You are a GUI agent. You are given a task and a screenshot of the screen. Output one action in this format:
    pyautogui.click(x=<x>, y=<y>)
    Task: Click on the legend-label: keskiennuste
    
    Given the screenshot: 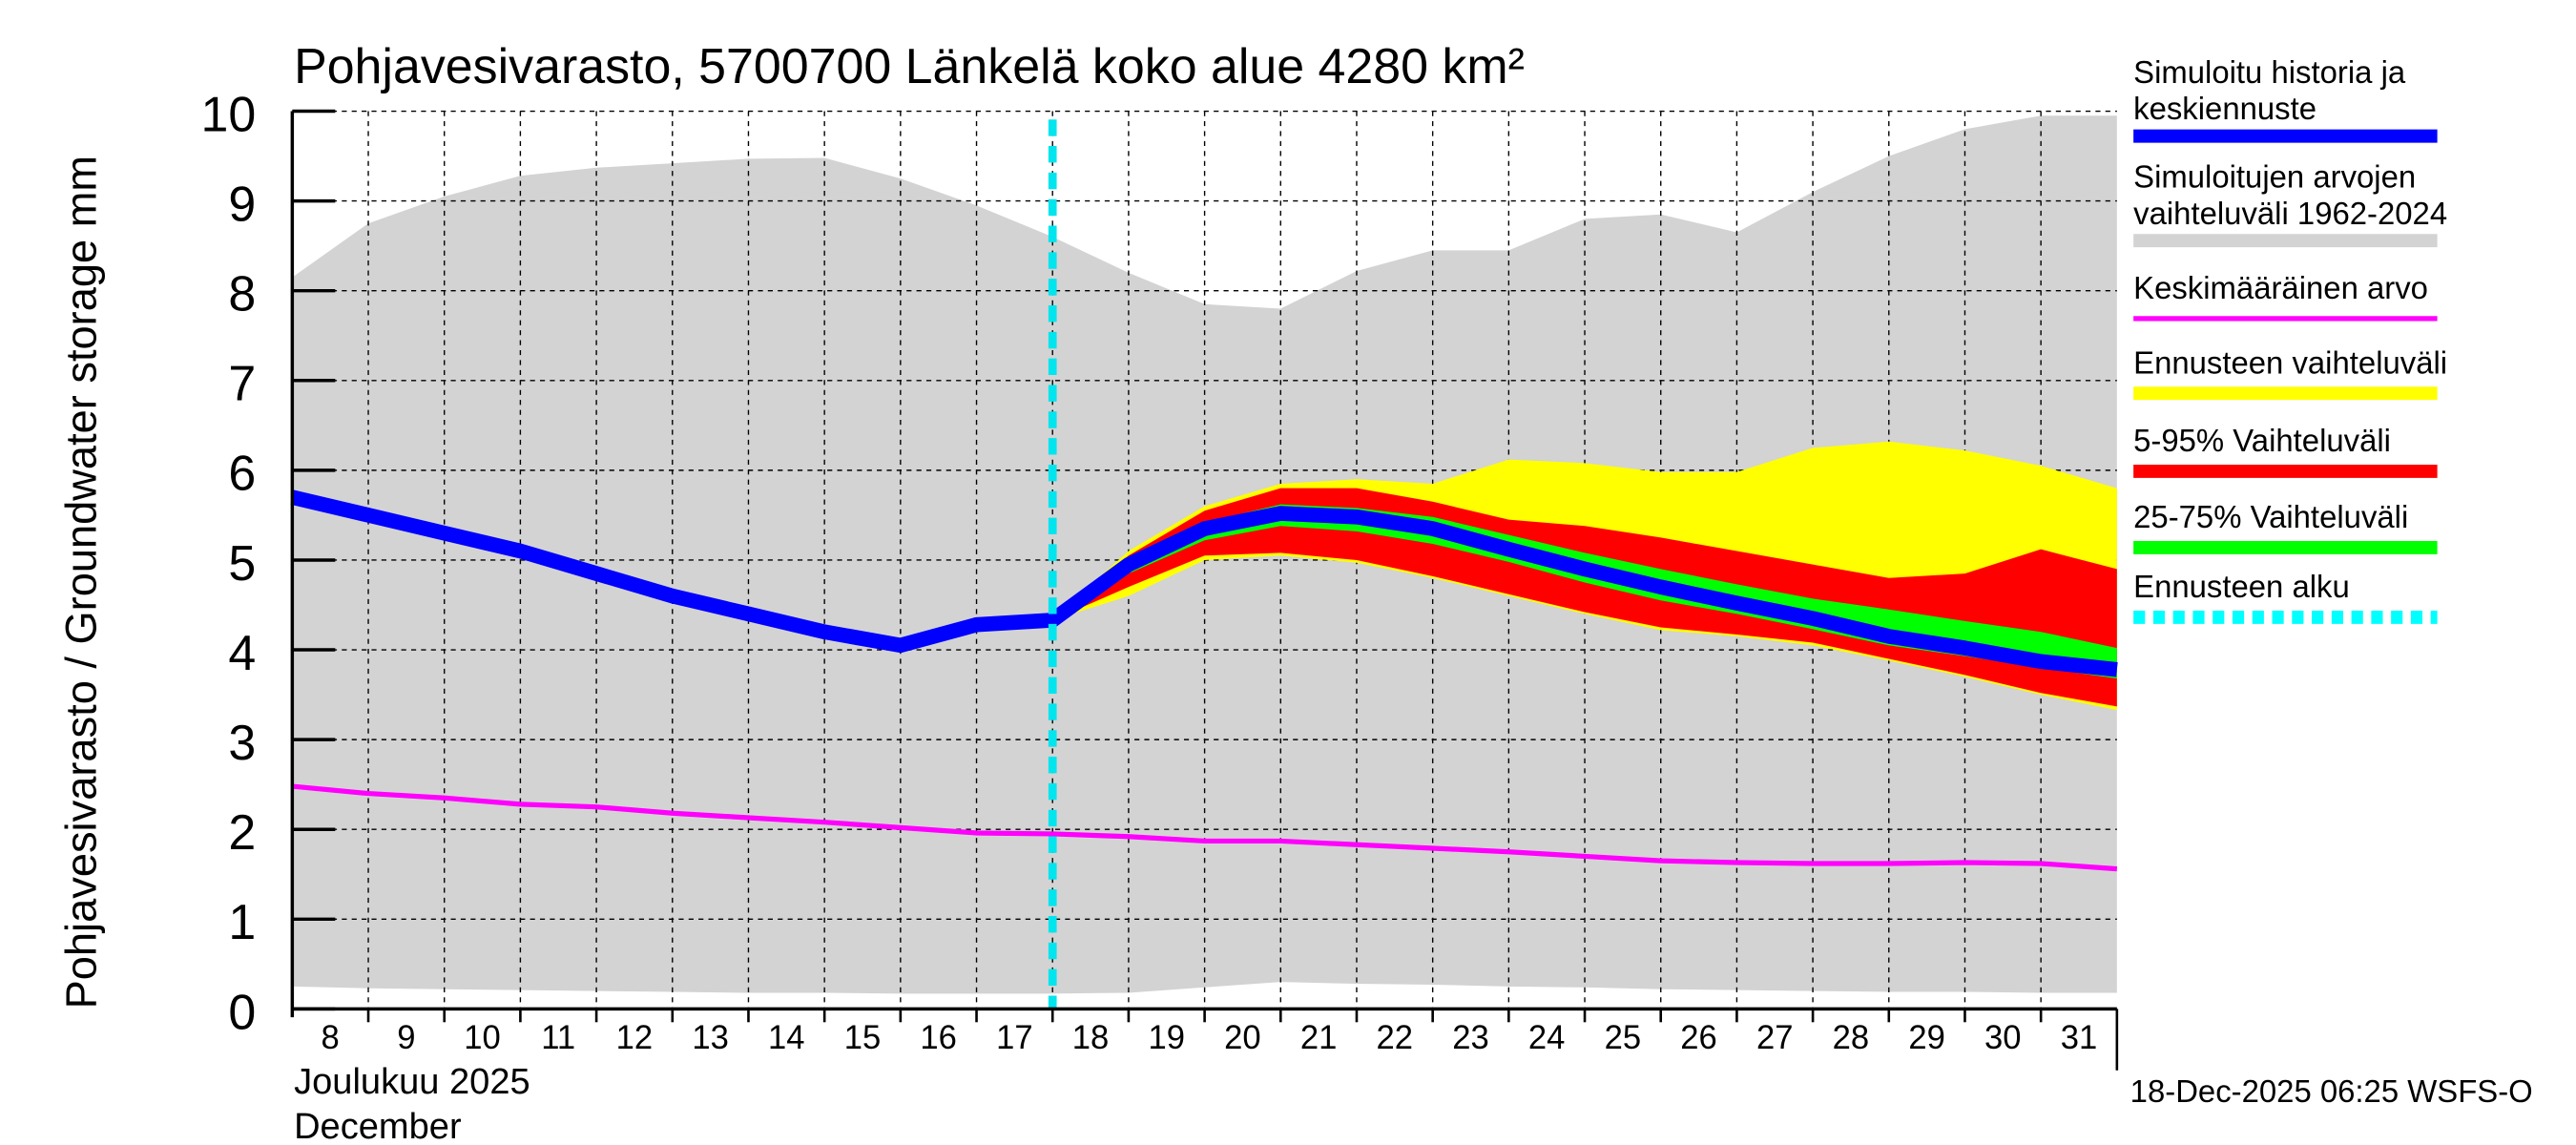 What is the action you would take?
    pyautogui.click(x=2224, y=109)
    